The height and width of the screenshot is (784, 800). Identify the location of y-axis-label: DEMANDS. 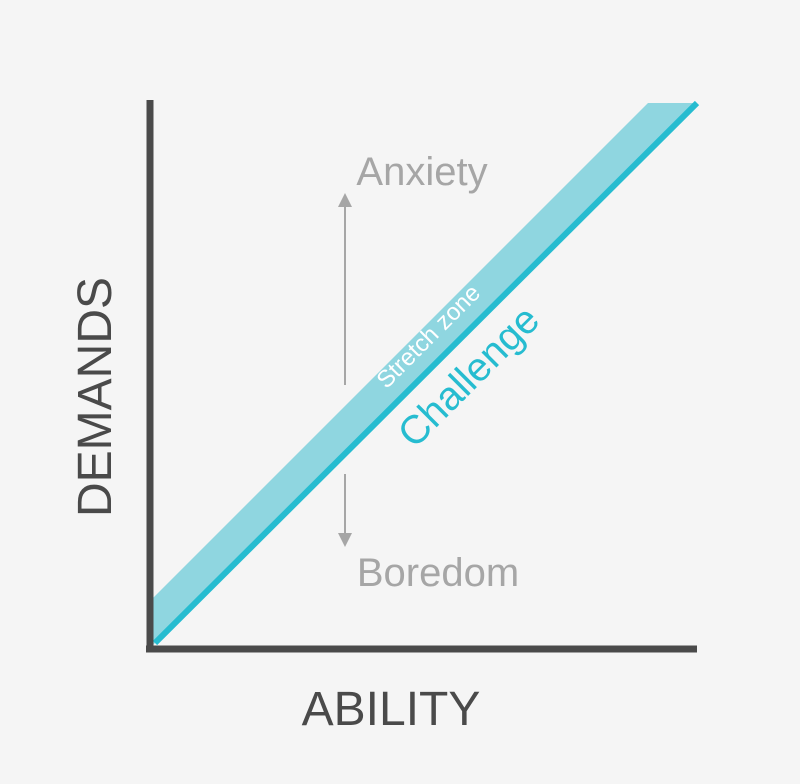
(95, 397).